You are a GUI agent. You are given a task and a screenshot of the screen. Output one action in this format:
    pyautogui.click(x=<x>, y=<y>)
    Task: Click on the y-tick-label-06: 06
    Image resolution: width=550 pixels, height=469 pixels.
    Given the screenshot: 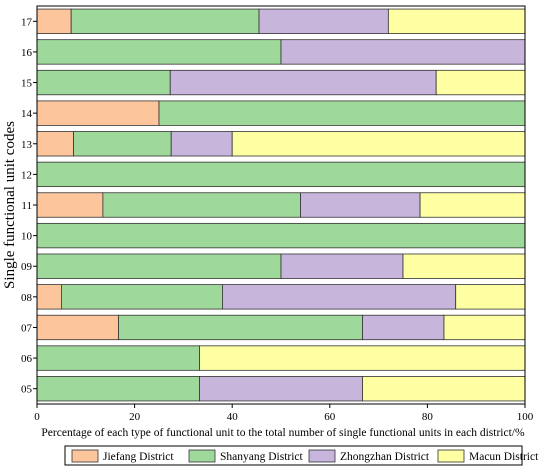 What is the action you would take?
    pyautogui.click(x=27, y=359)
    